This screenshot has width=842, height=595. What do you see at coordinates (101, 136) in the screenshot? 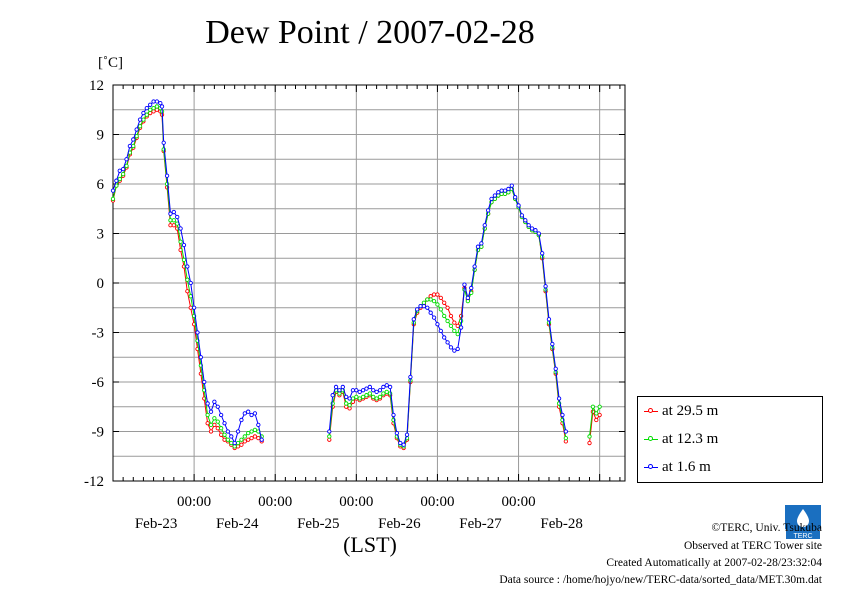
I see `y-tick-label: 9` at bounding box center [101, 136].